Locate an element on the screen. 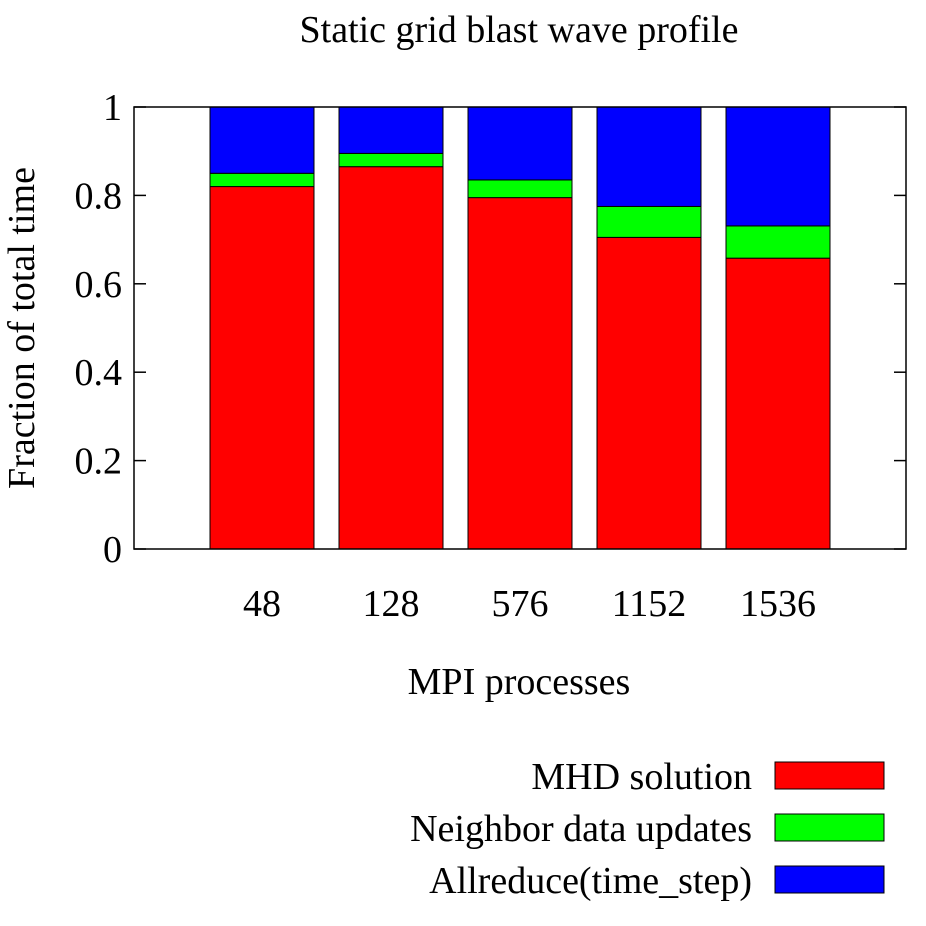  x-axis-label: MPI processes is located at coordinates (519, 682).